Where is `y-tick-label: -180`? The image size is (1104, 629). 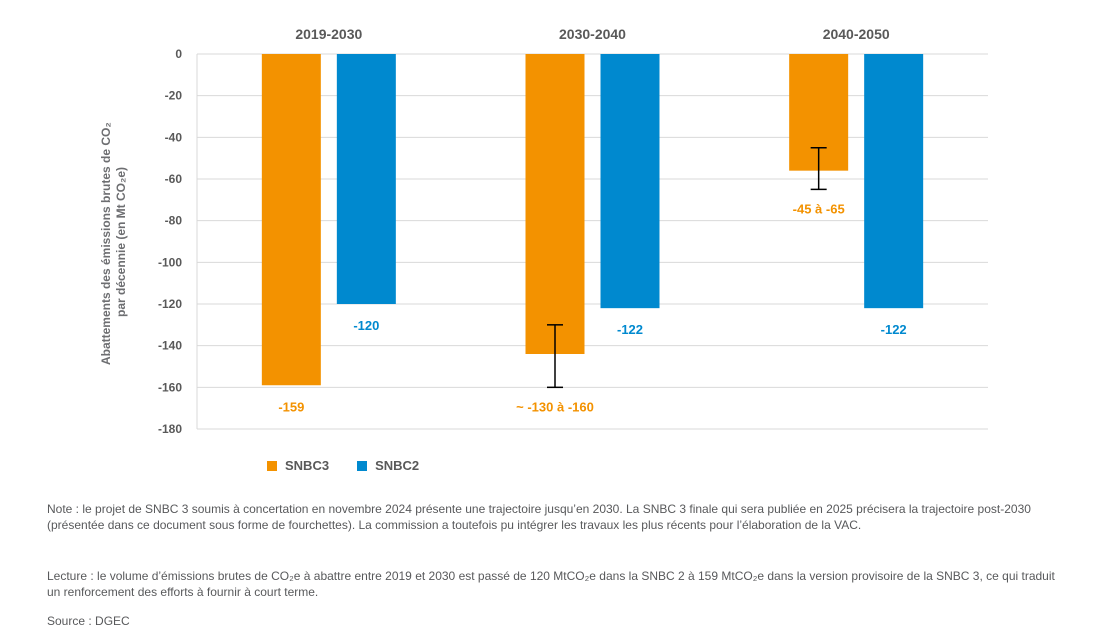 y-tick-label: -180 is located at coordinates (170, 429).